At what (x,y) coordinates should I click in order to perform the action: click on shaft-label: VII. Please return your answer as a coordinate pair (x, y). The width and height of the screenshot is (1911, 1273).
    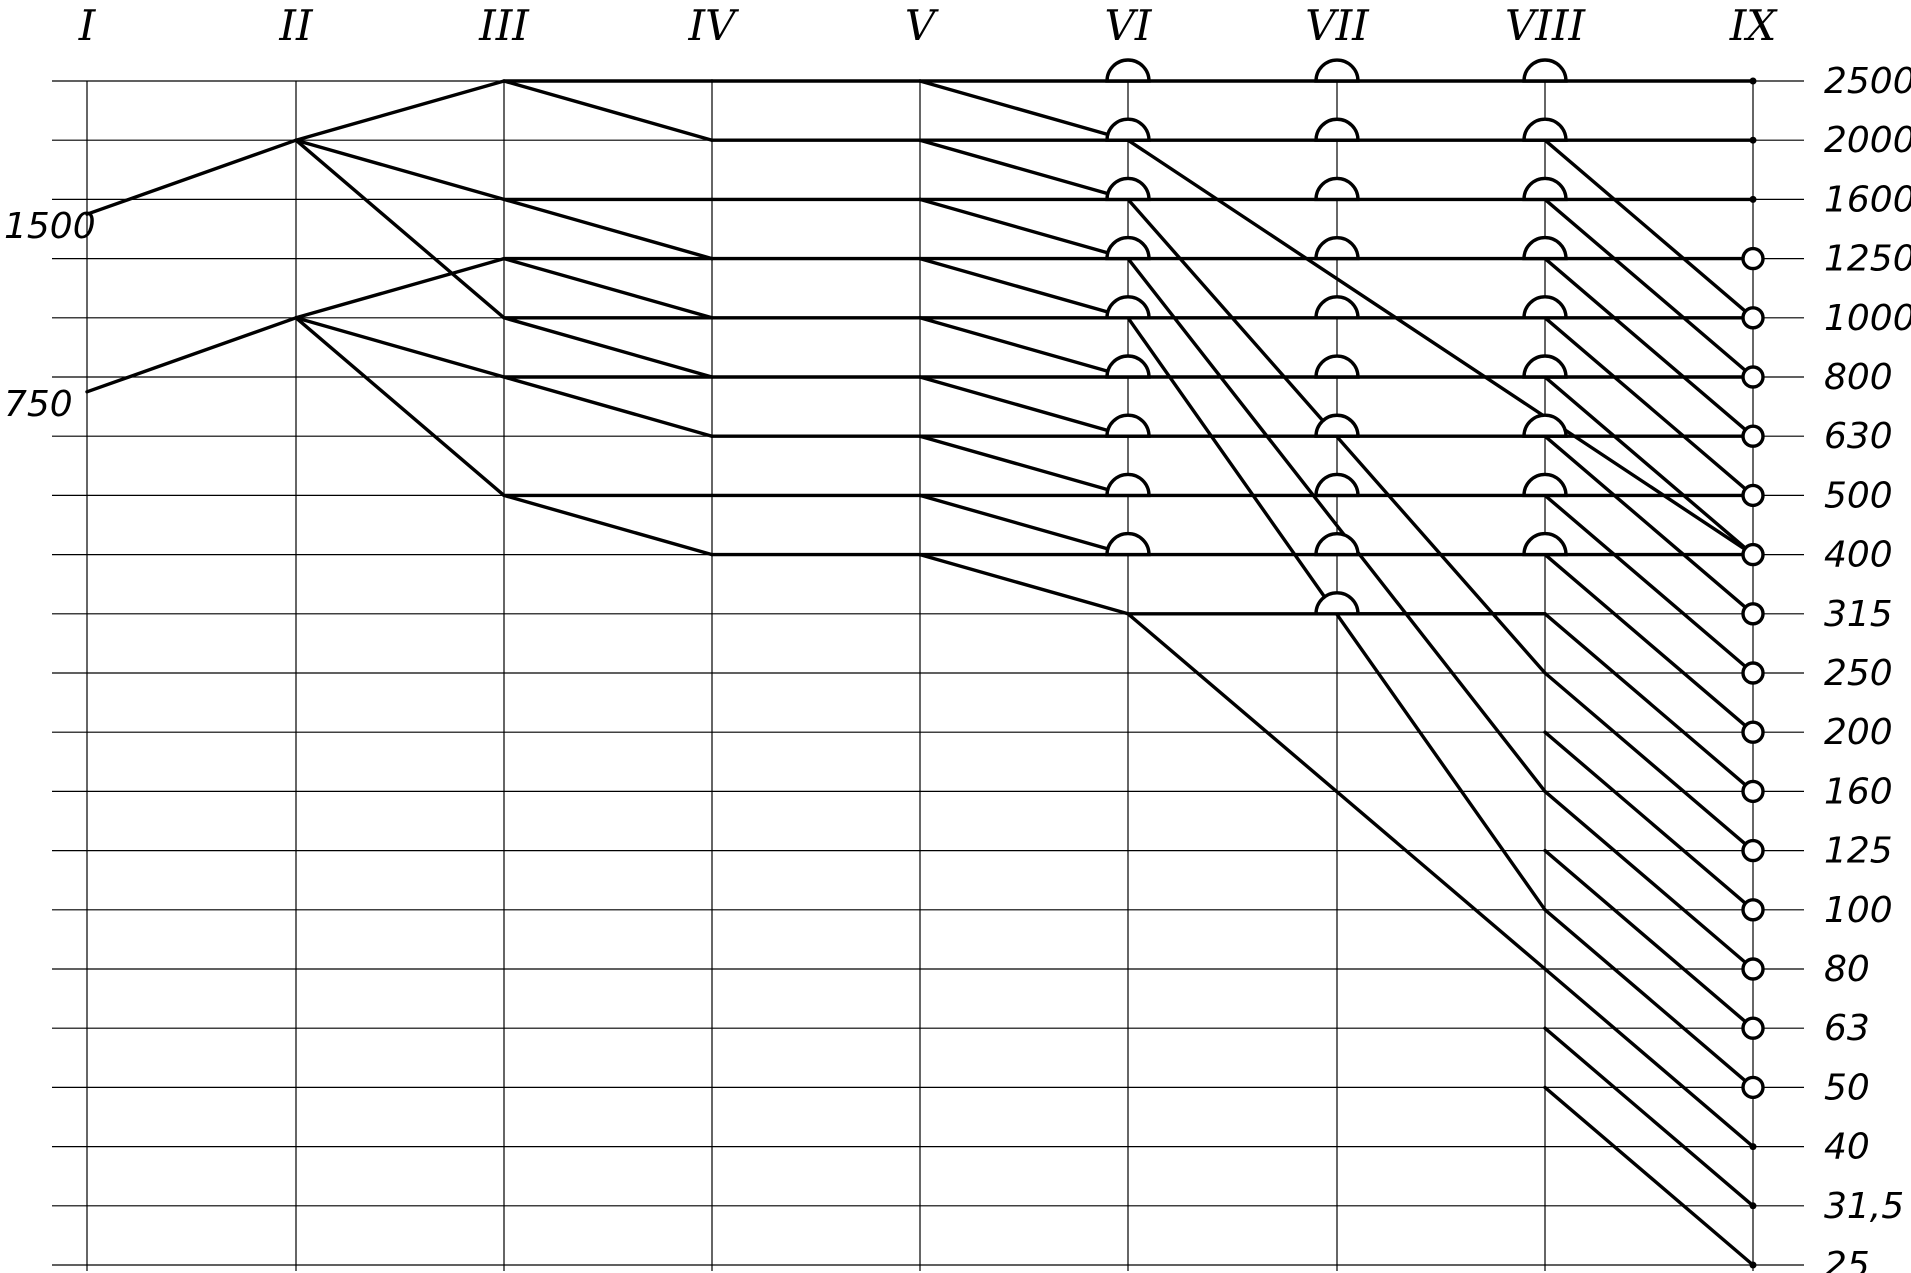
    Looking at the image, I should click on (1337, 25).